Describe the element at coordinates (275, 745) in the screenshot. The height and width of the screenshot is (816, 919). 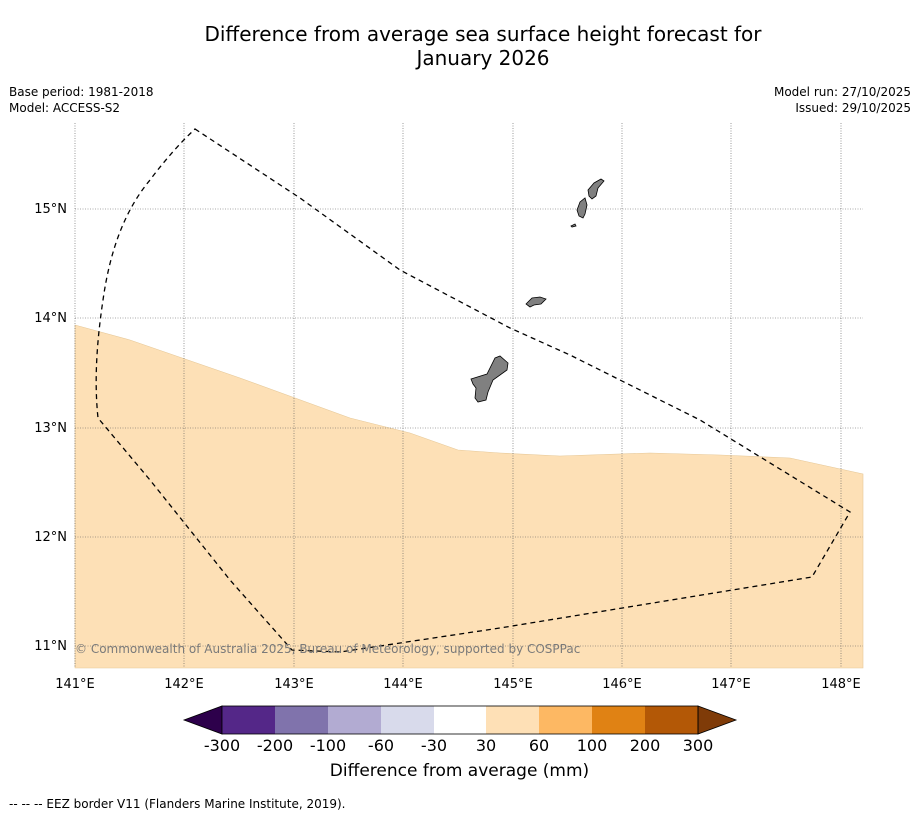
I see `colorbar-tick: -200` at that location.